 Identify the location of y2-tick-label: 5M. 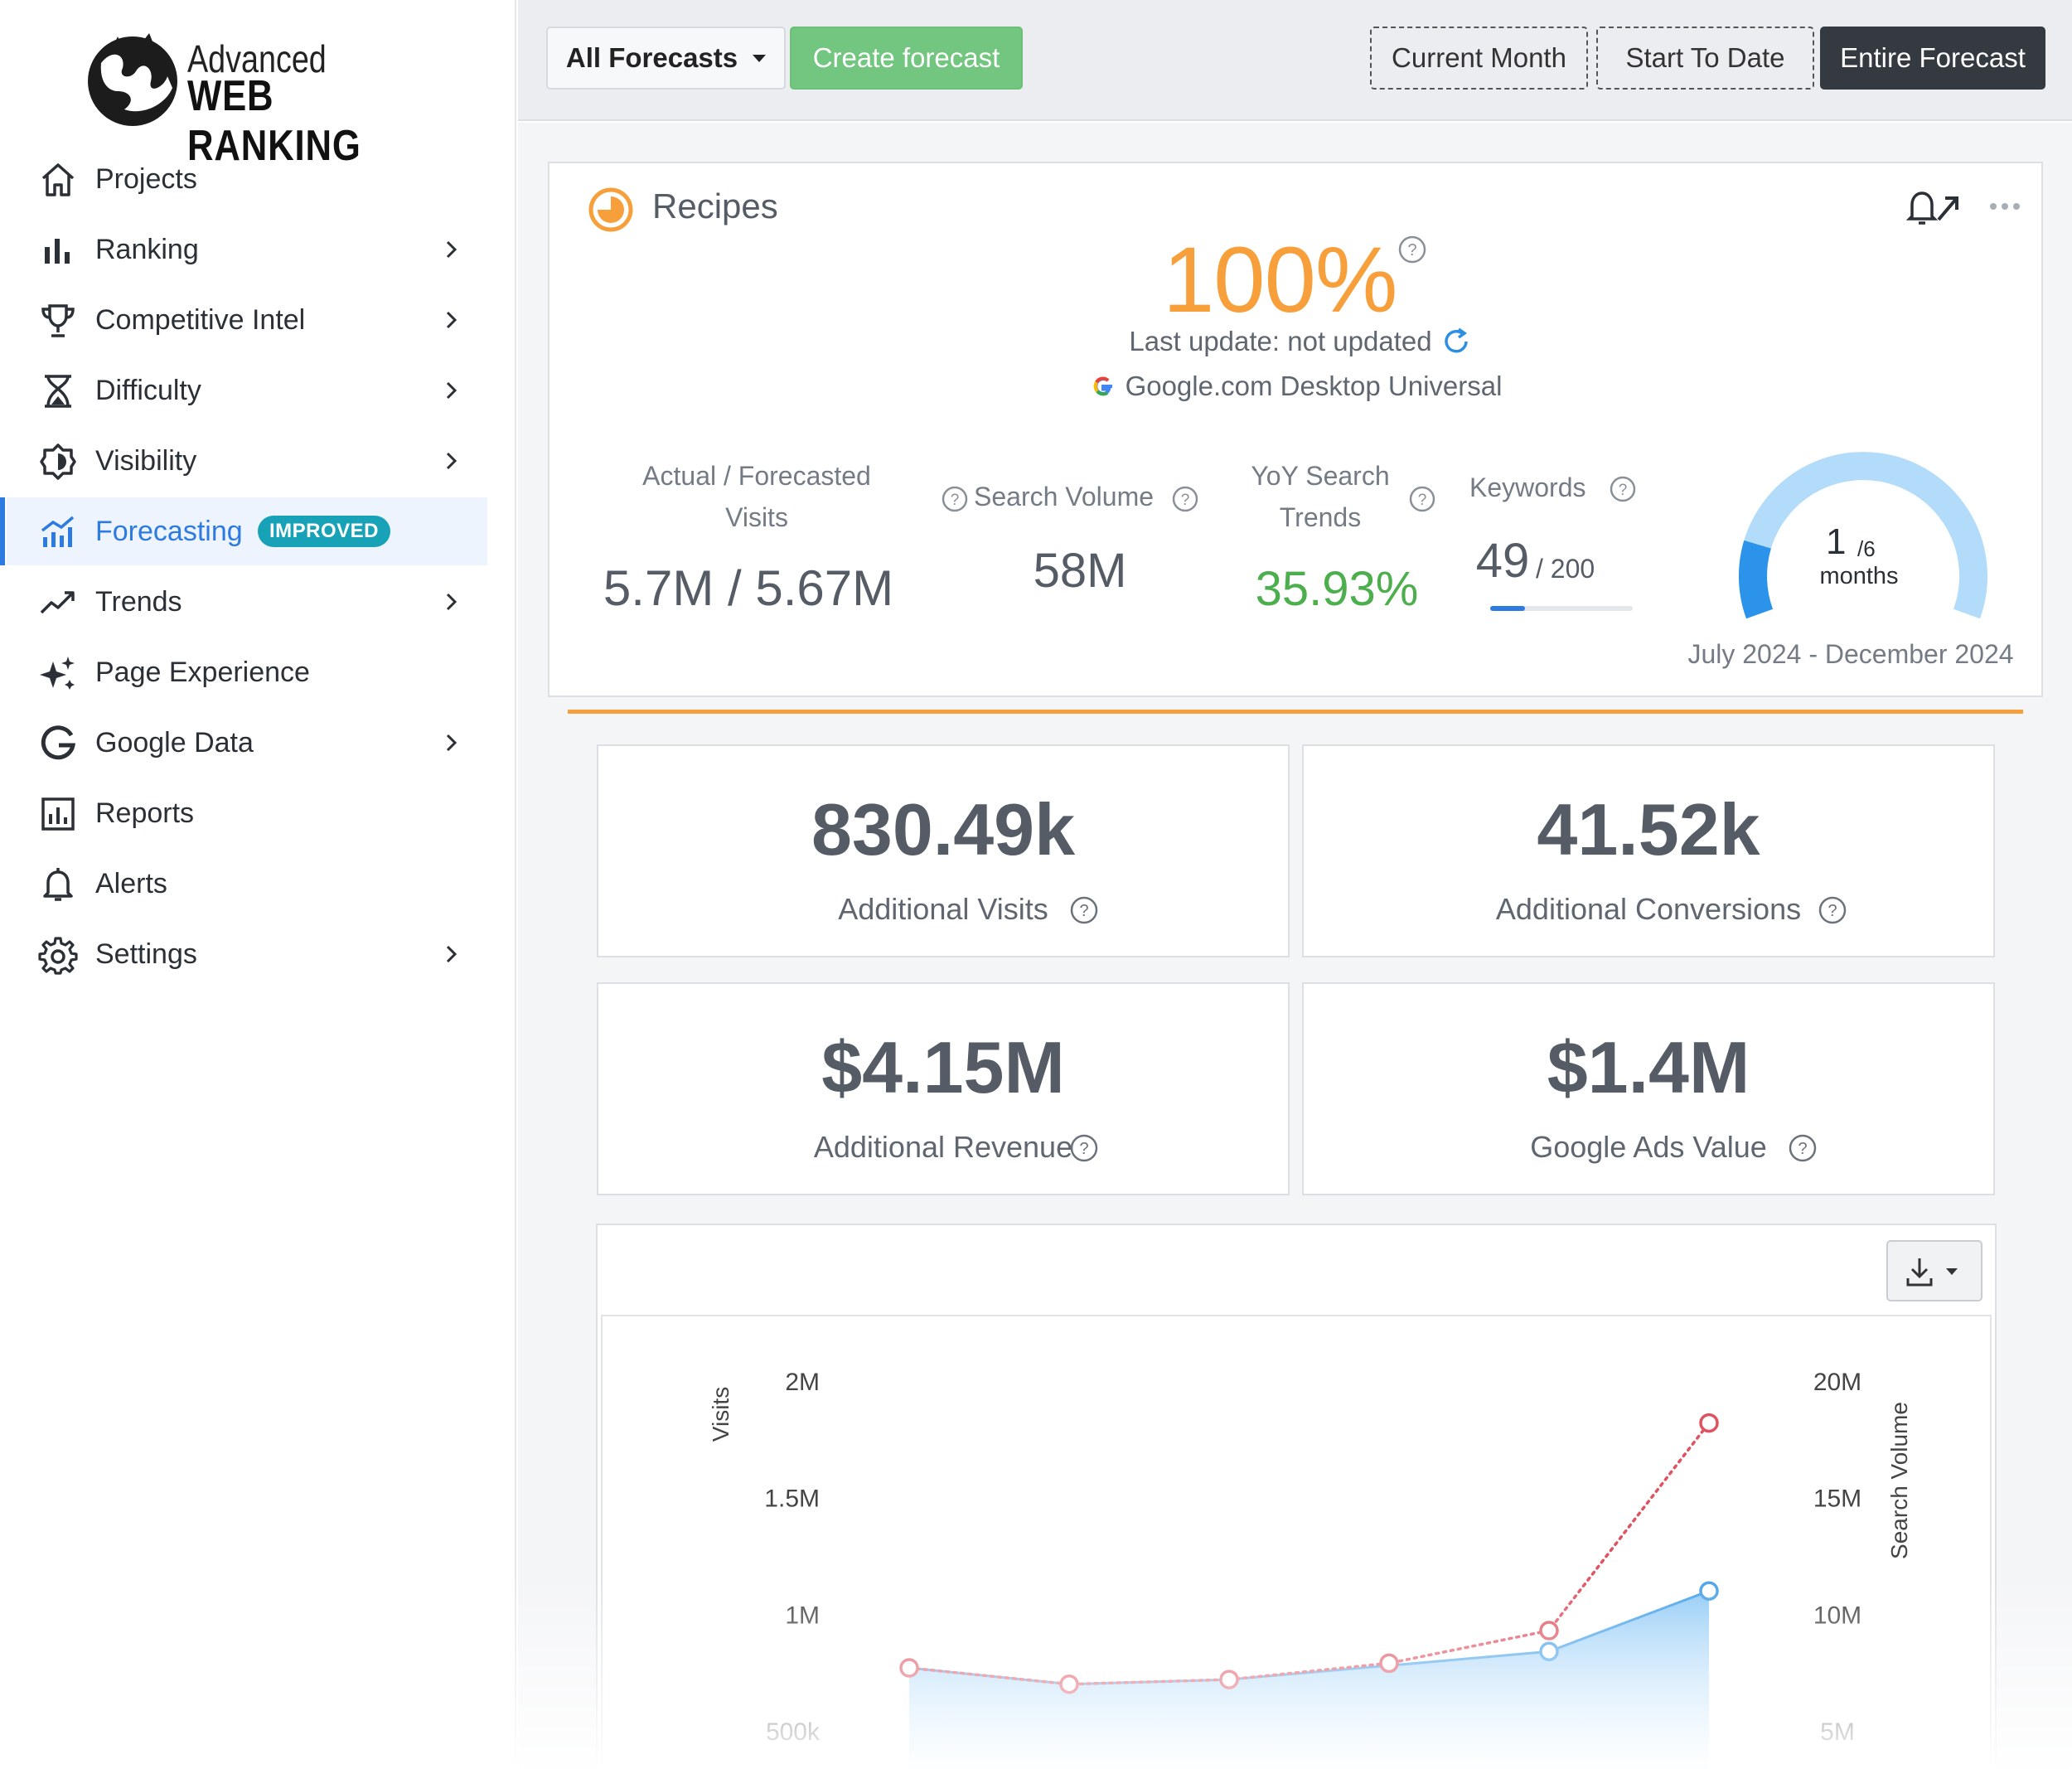
(1837, 1732).